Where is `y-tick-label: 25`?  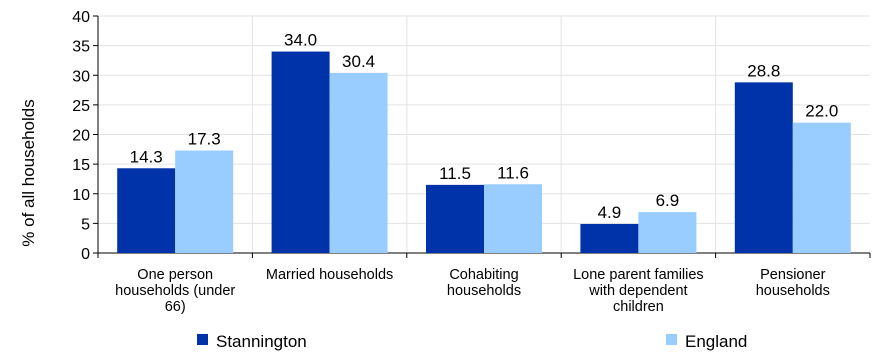 y-tick-label: 25 is located at coordinates (81, 106).